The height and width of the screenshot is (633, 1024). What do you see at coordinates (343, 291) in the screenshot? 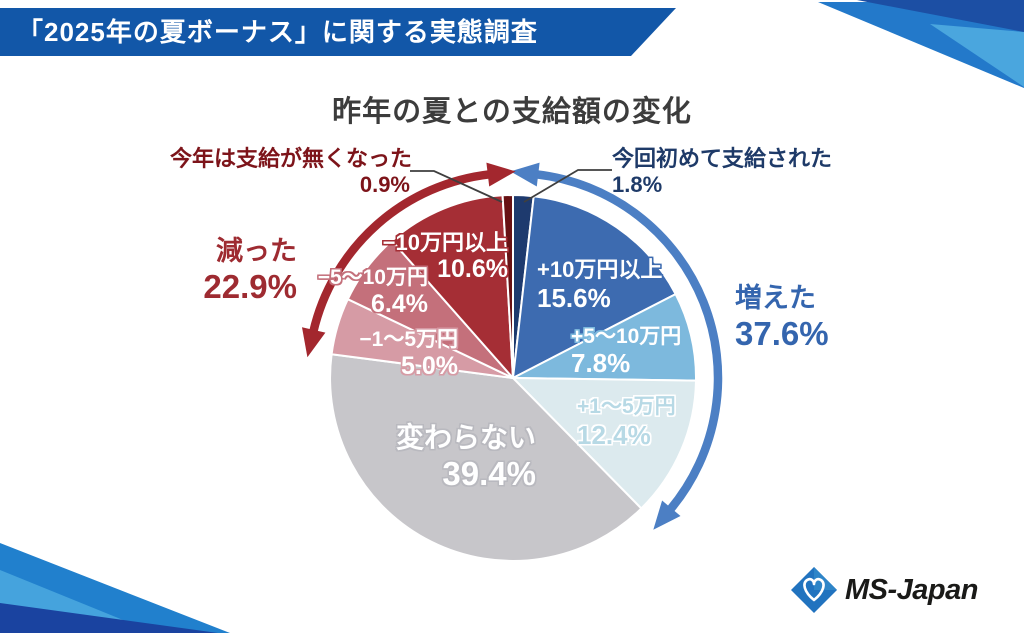
I see `segment-label-minus5-10: −5〜10万円 6.4%` at bounding box center [343, 291].